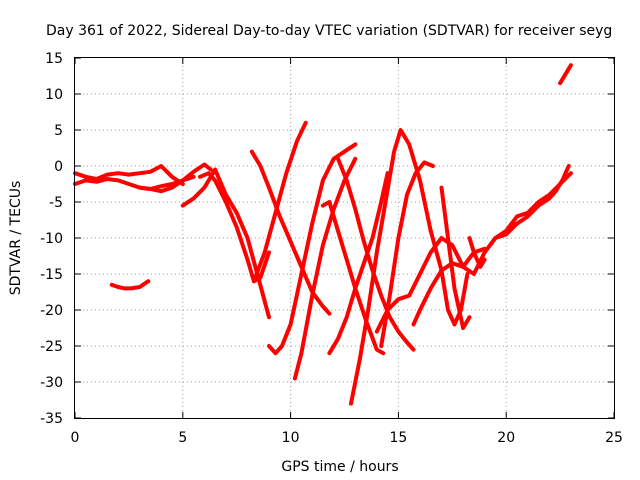 This screenshot has width=640, height=480. I want to click on y-tick-label: -35, so click(51, 419).